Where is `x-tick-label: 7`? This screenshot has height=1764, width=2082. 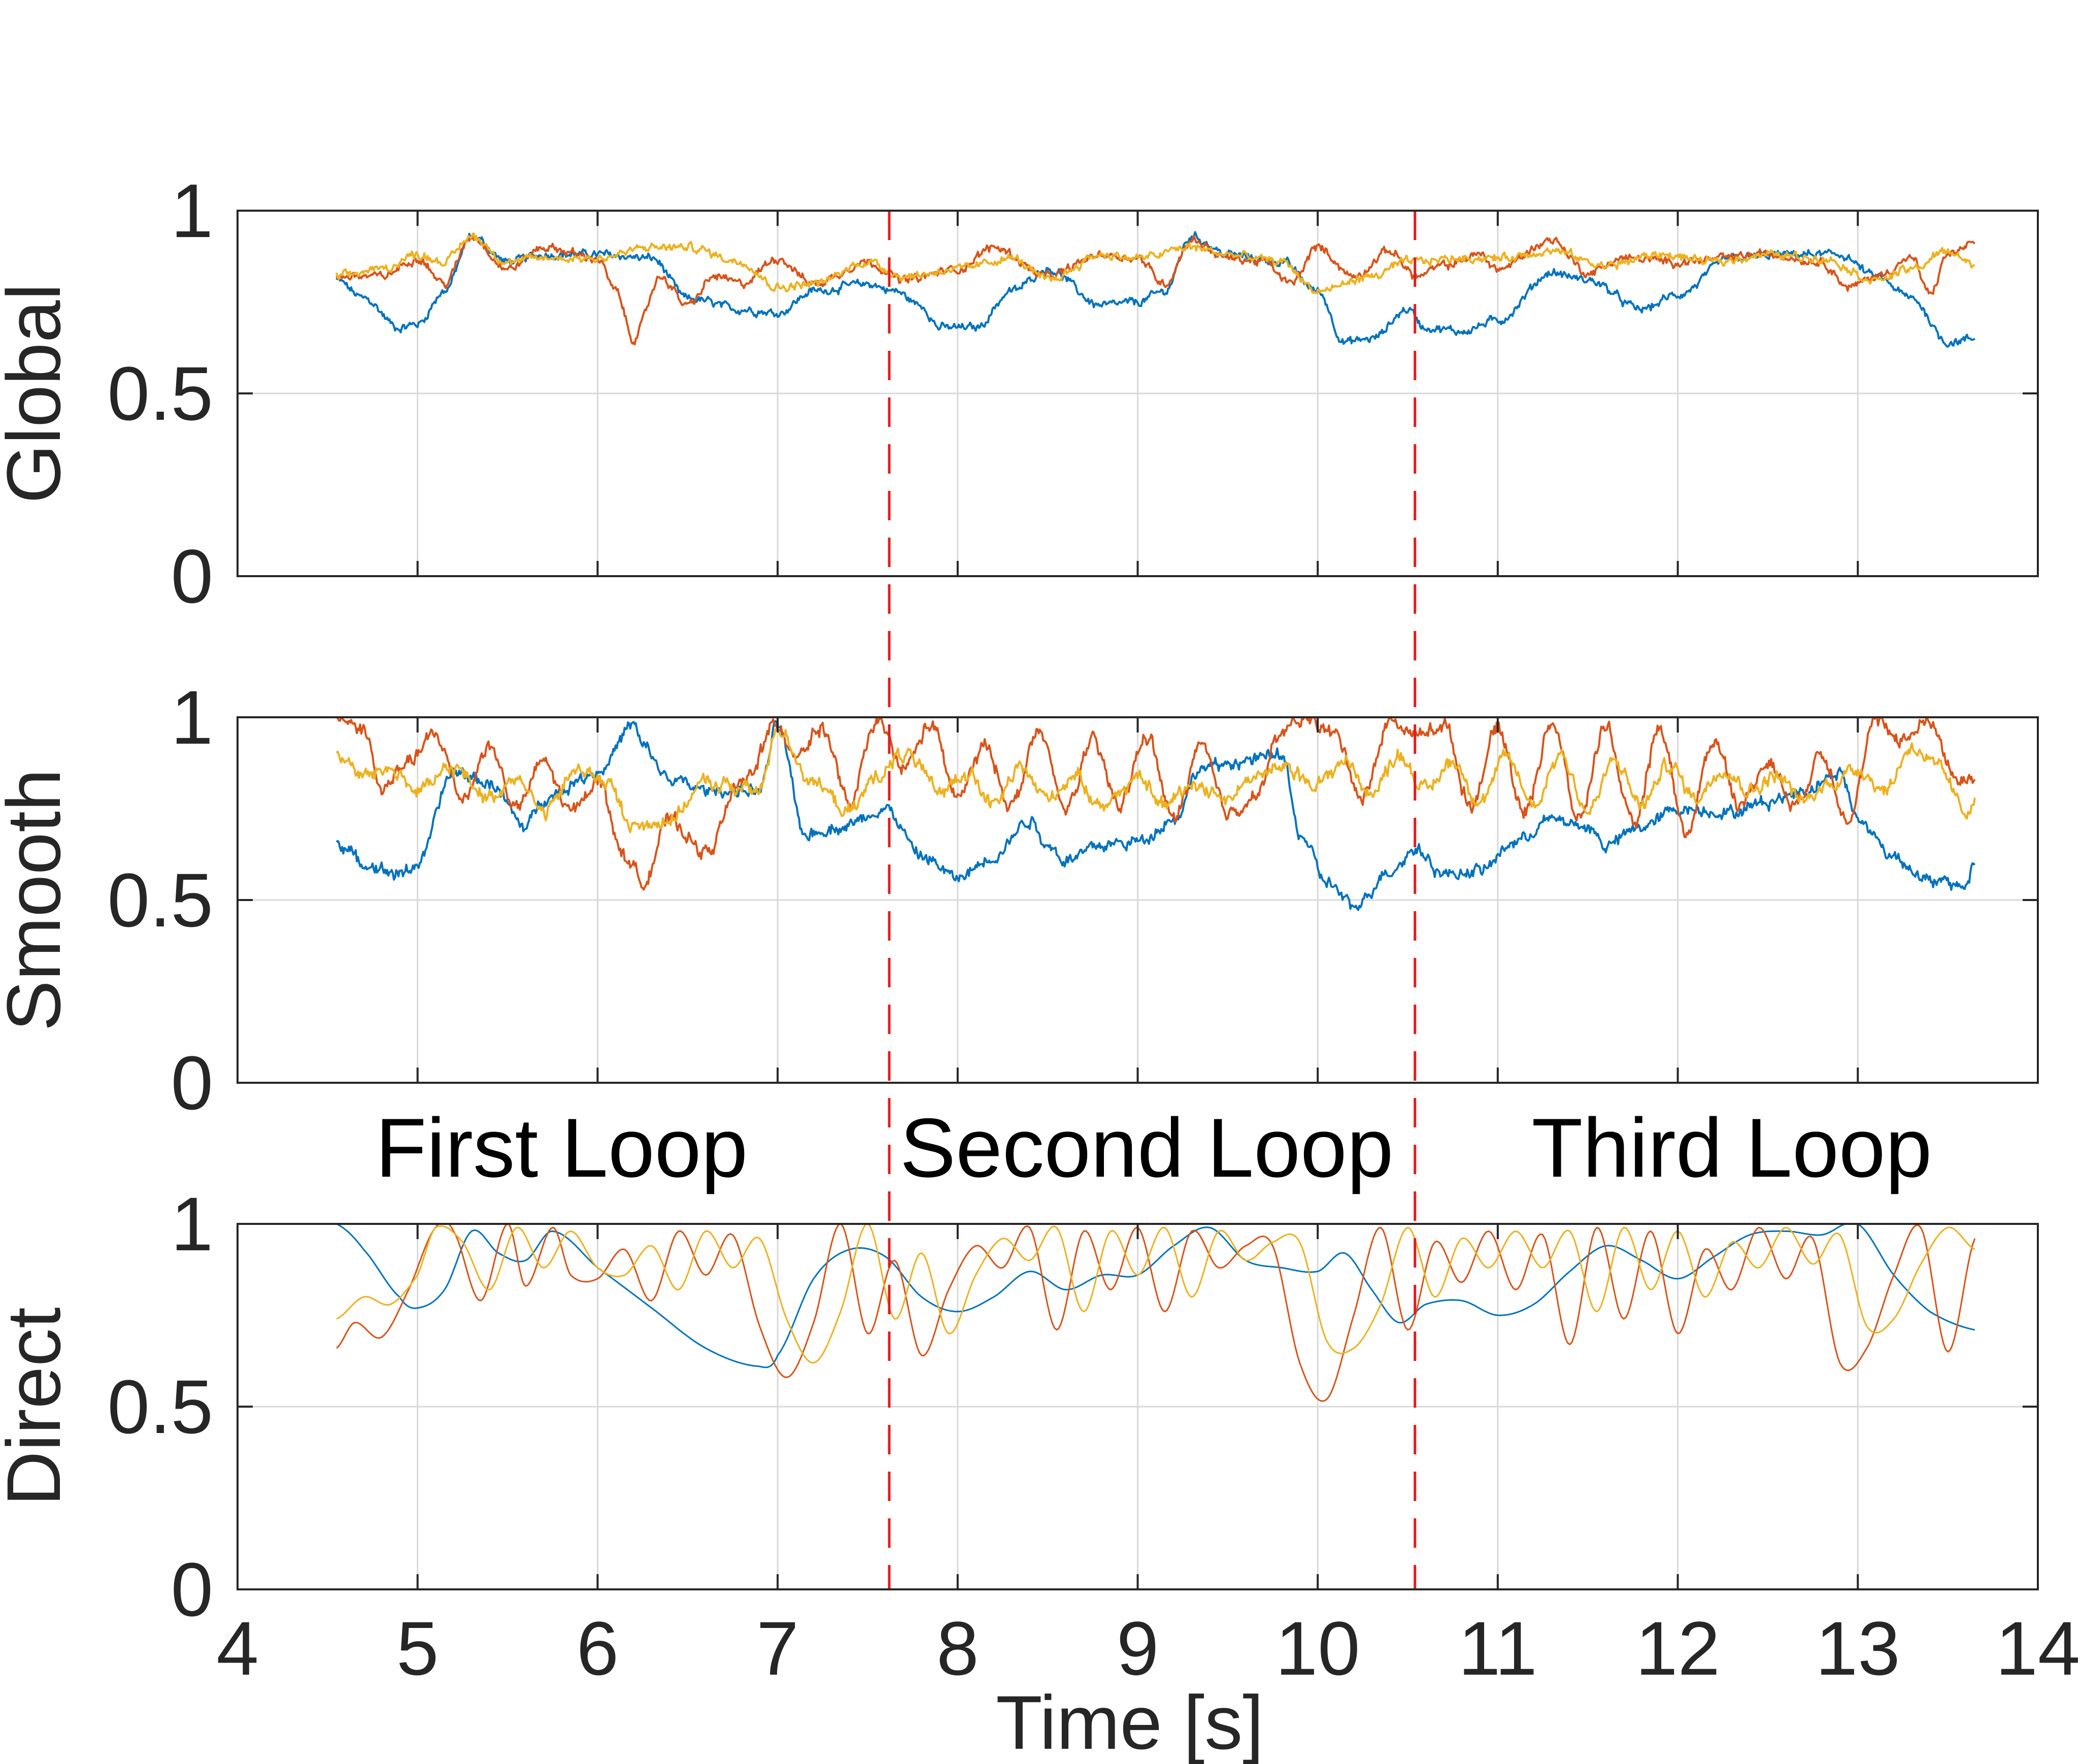 x-tick-label: 7 is located at coordinates (777, 1648).